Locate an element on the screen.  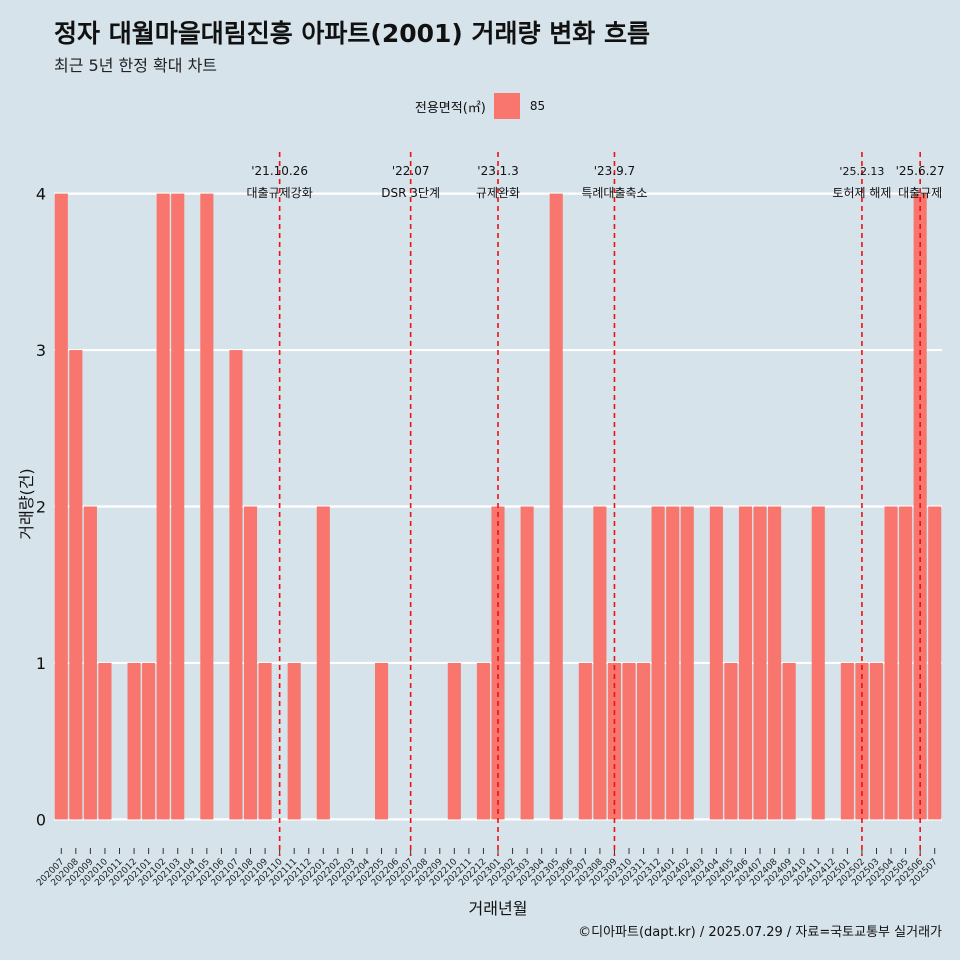
y-tick-label: 0 is located at coordinates (41, 819).